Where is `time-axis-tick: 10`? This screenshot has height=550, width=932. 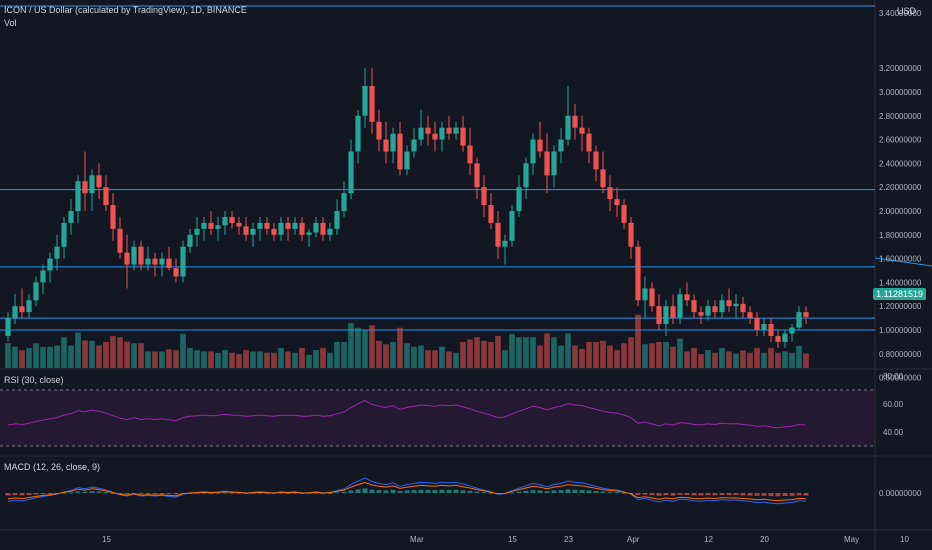
time-axis-tick: 10 is located at coordinates (904, 539).